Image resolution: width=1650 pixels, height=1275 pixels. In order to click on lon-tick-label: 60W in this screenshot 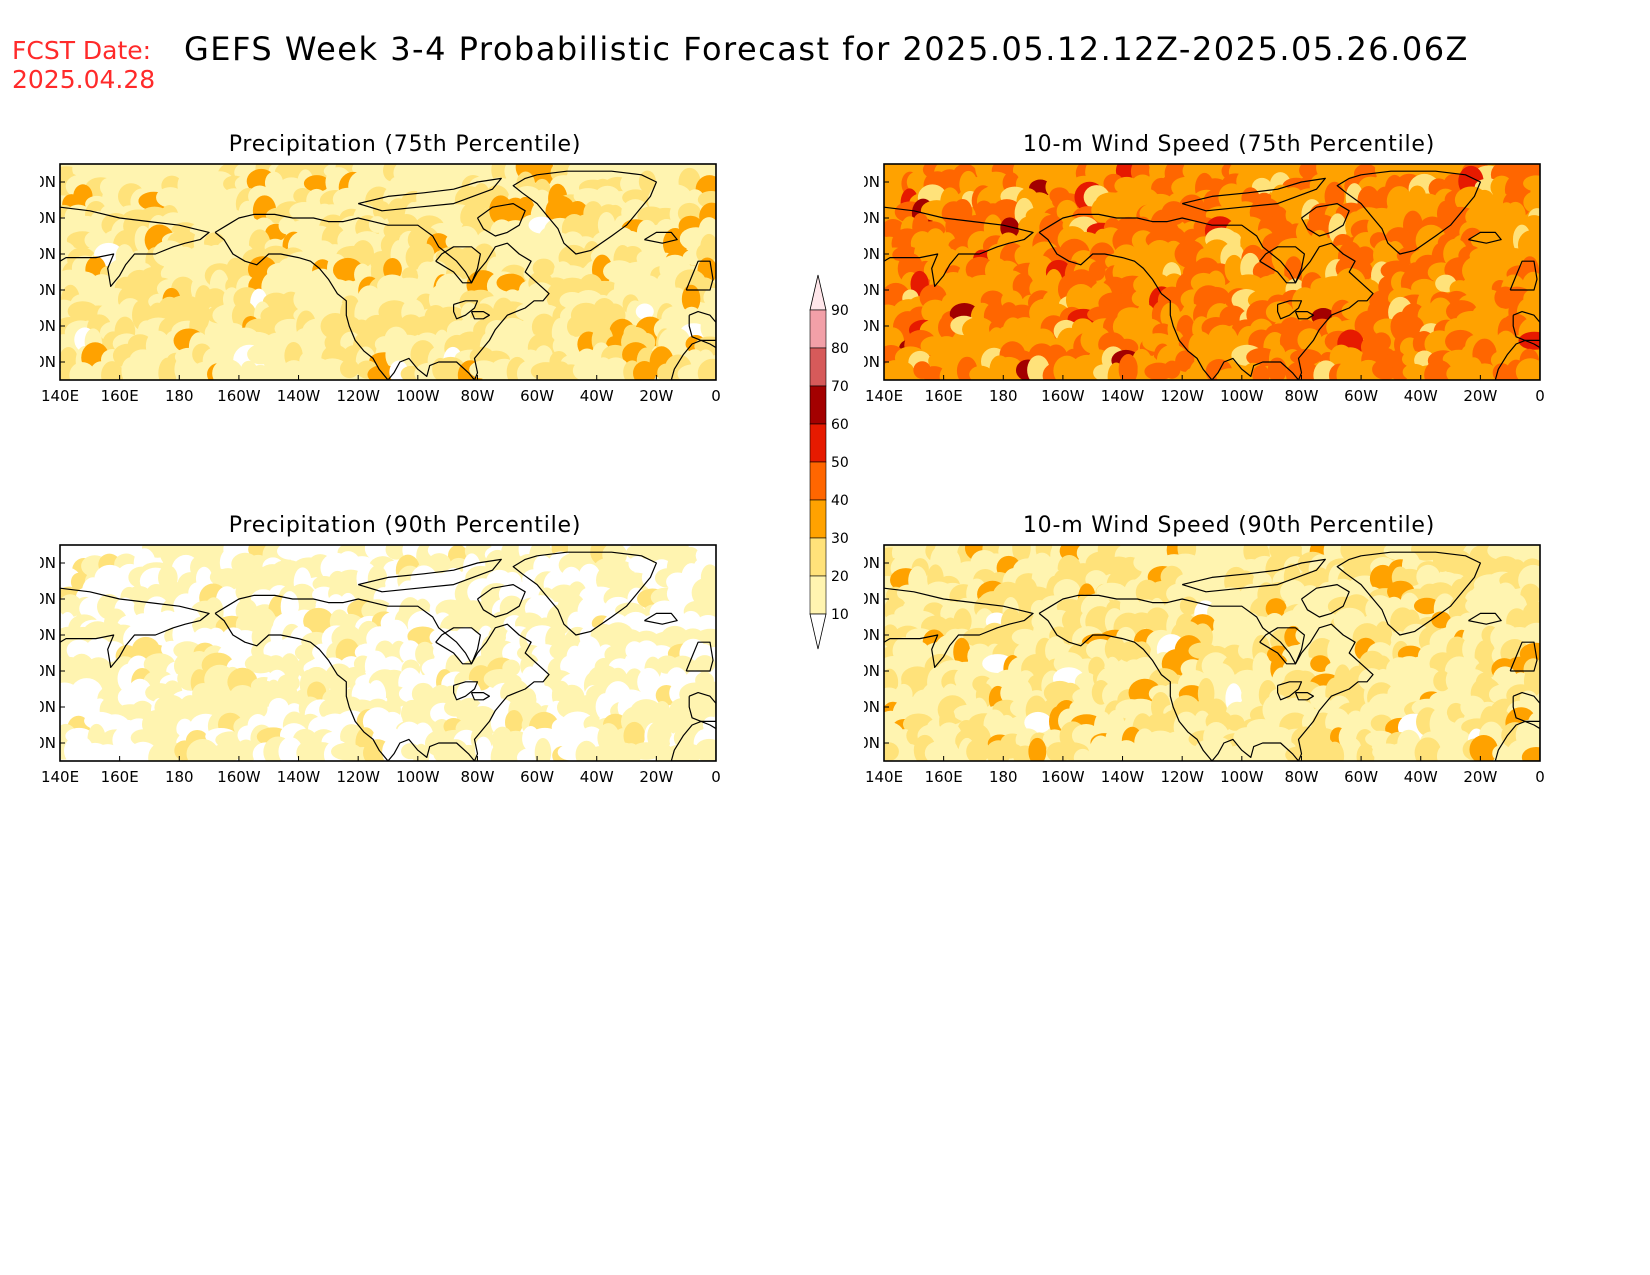, I will do `click(537, 777)`.